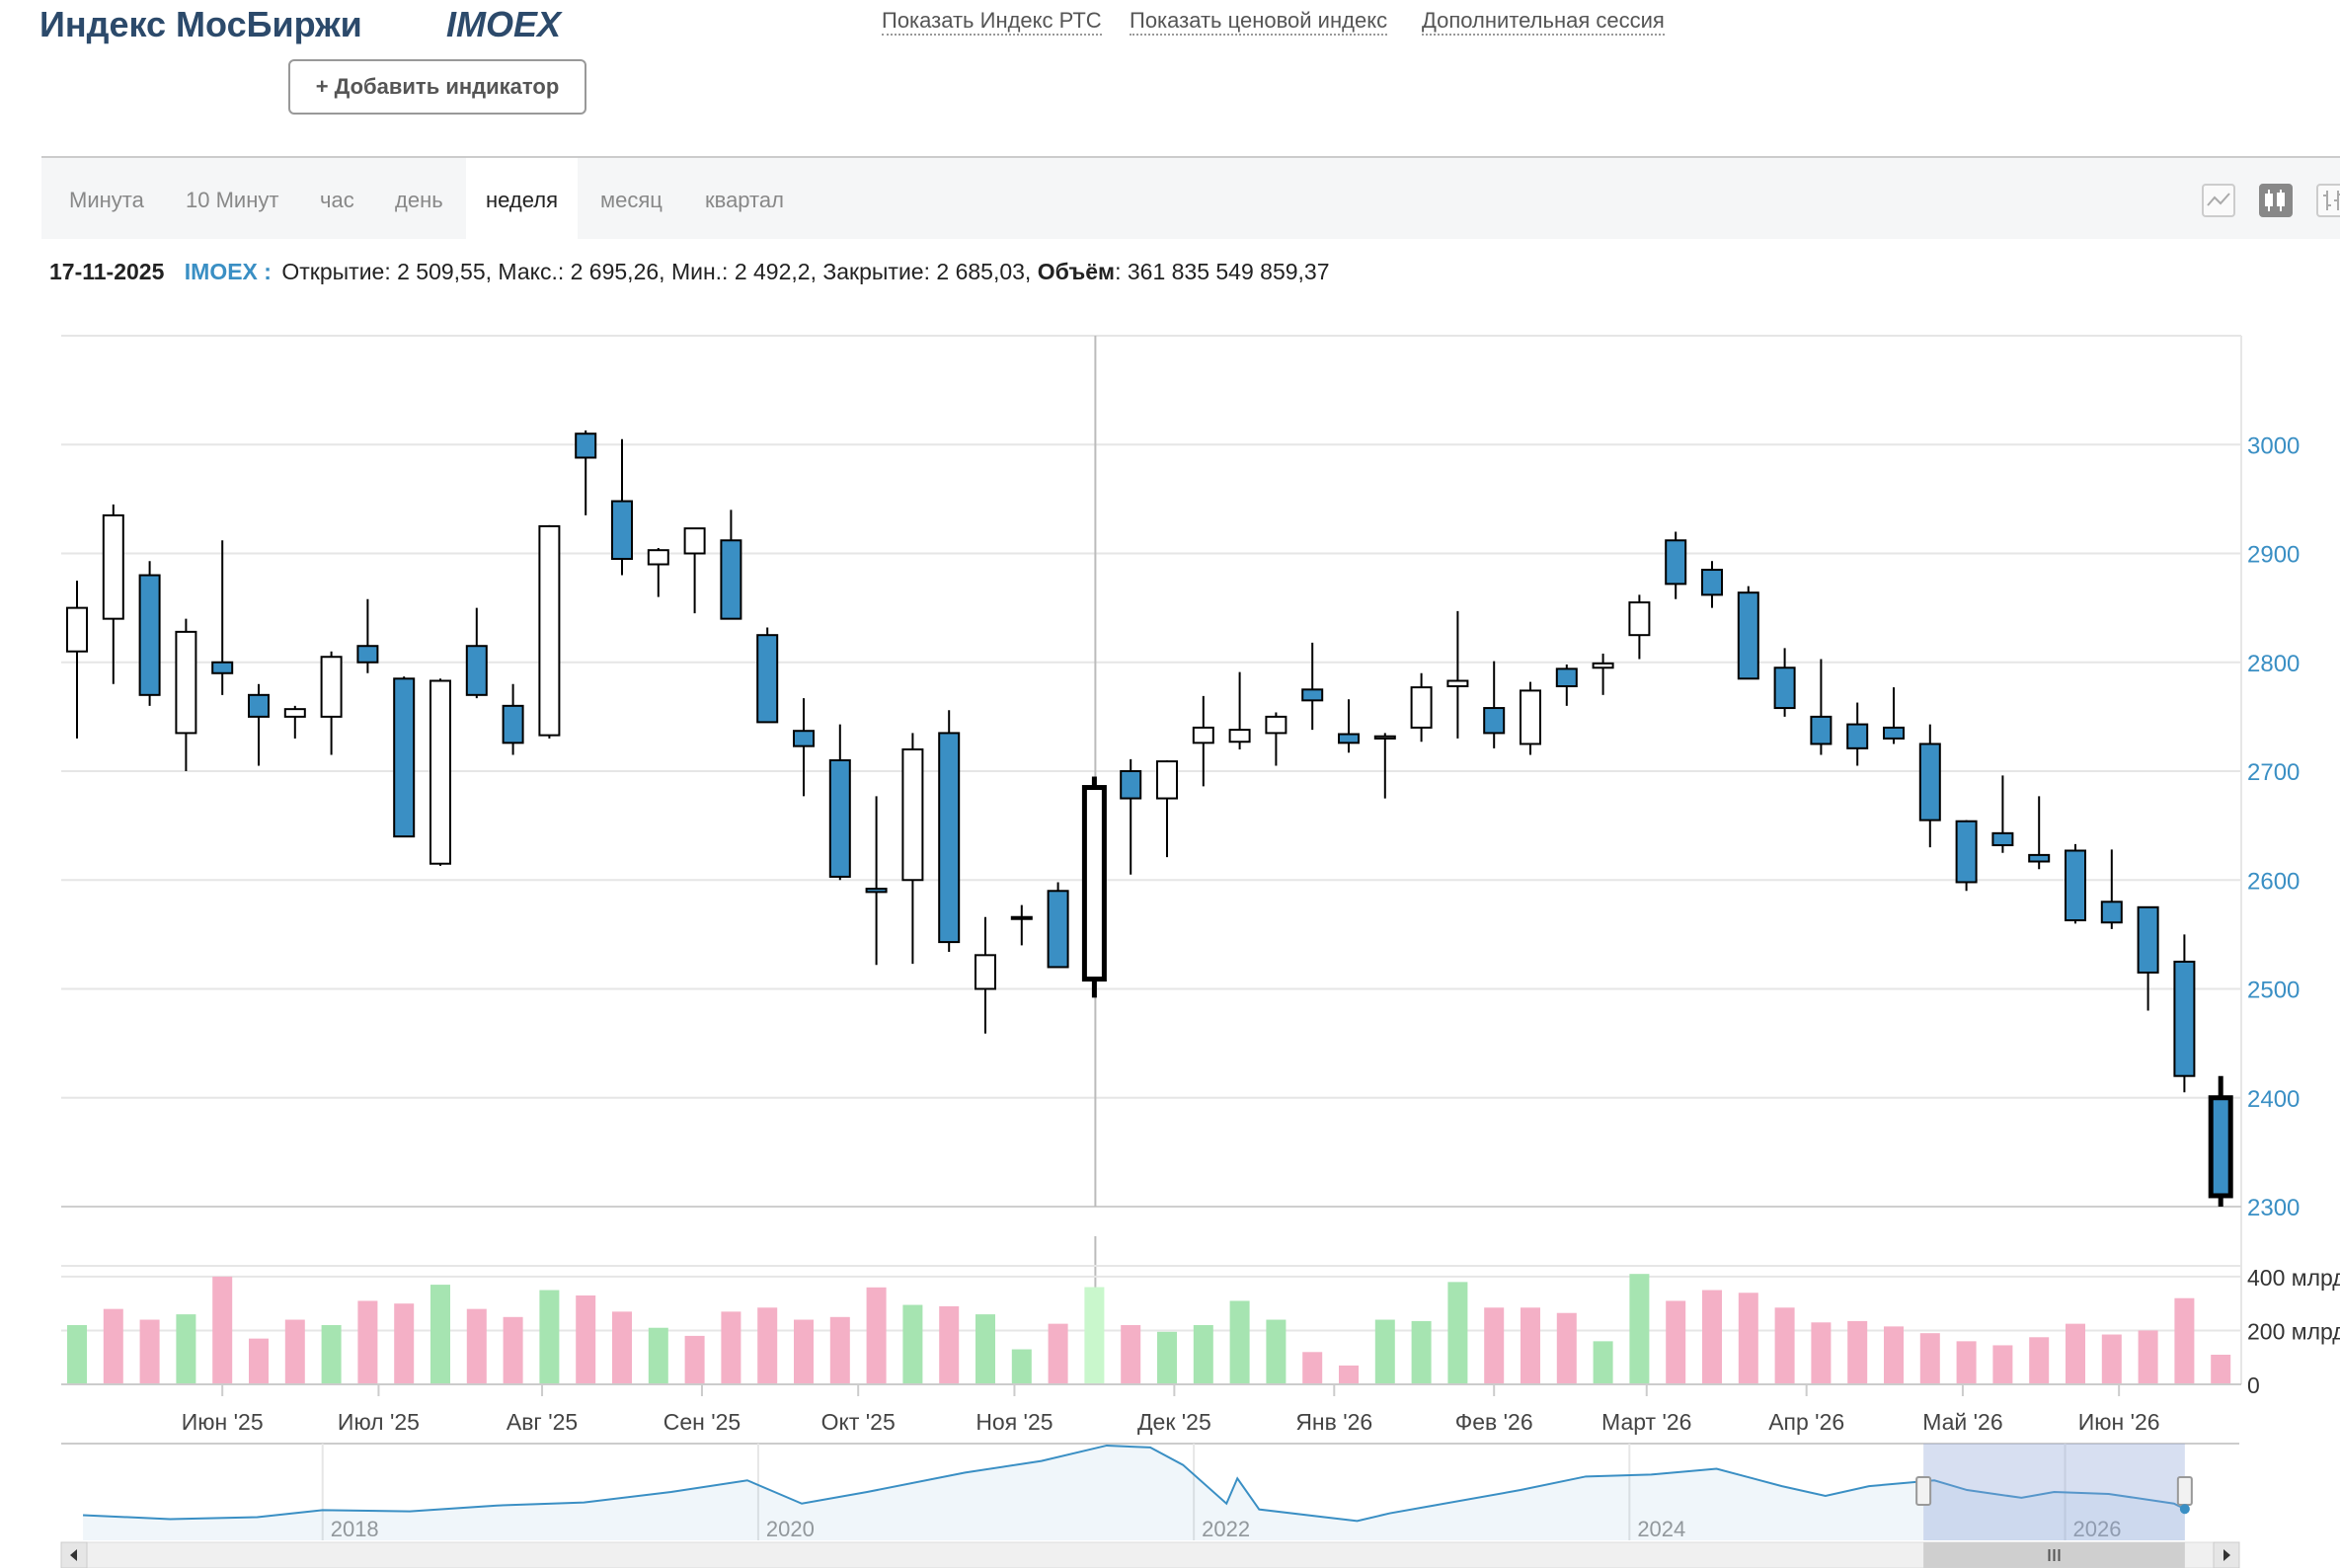 This screenshot has height=1568, width=2340. I want to click on show-rts-index-link: Показать Индекс РТС, so click(992, 22).